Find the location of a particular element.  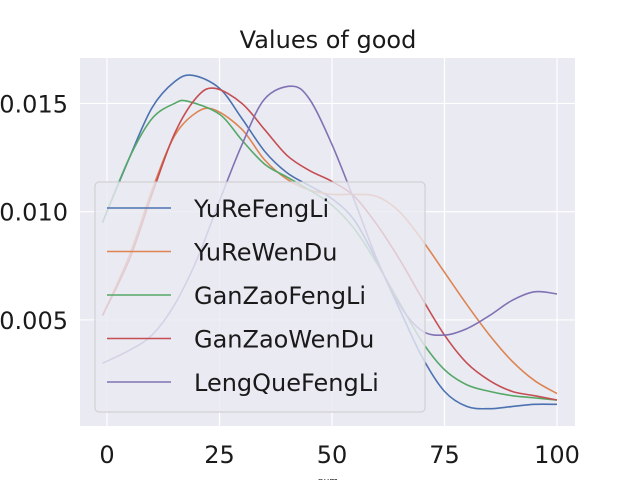

x-tick-label: 100 is located at coordinates (557, 455).